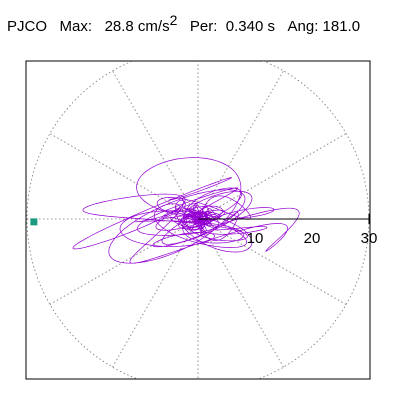 Image resolution: width=400 pixels, height=400 pixels. What do you see at coordinates (250, 26) in the screenshot?
I see `period-value: 0.340 s` at bounding box center [250, 26].